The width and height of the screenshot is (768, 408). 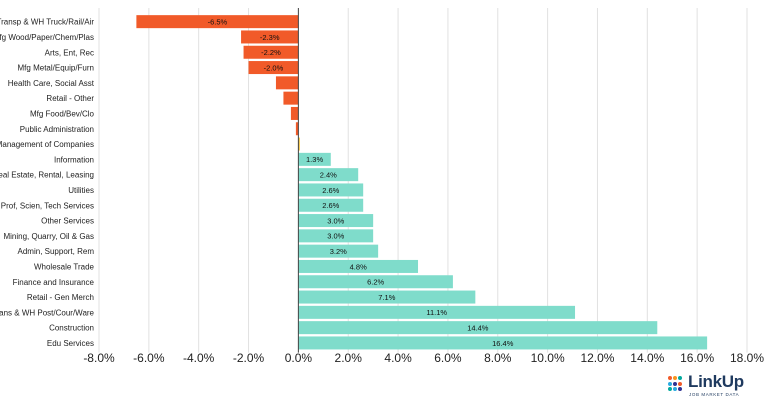 I want to click on bar-value-label: 11.1%, so click(x=436, y=312).